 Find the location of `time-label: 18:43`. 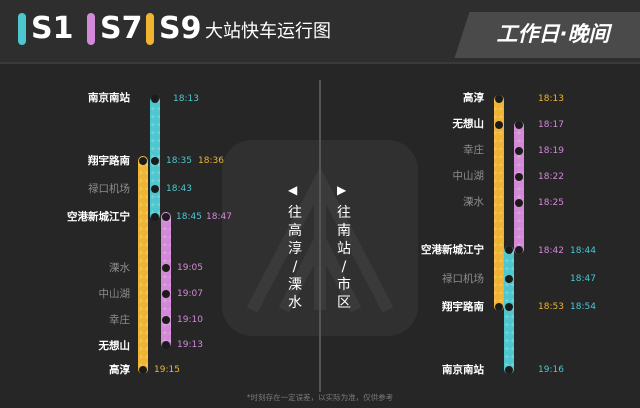

time-label: 18:43 is located at coordinates (179, 189).